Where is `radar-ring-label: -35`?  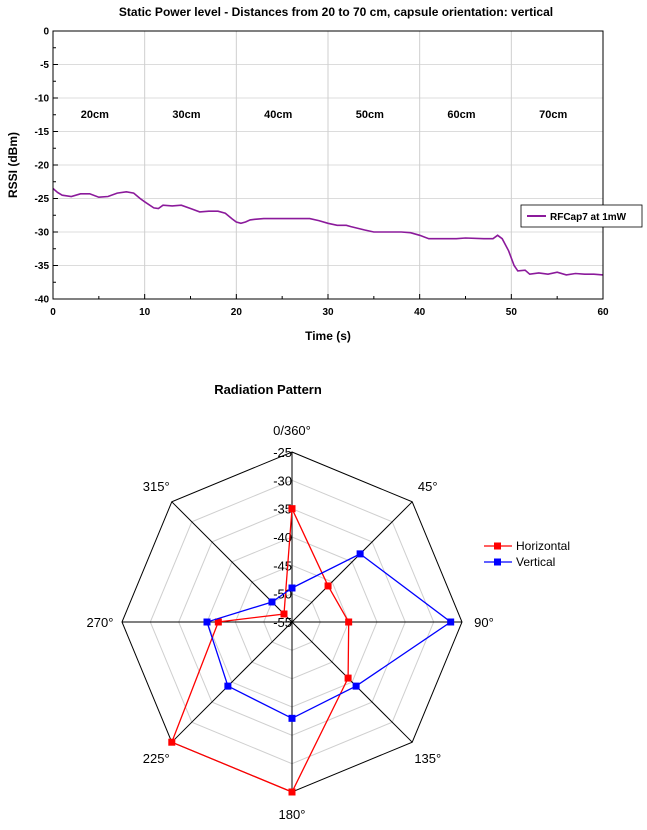
radar-ring-label: -35 is located at coordinates (282, 509).